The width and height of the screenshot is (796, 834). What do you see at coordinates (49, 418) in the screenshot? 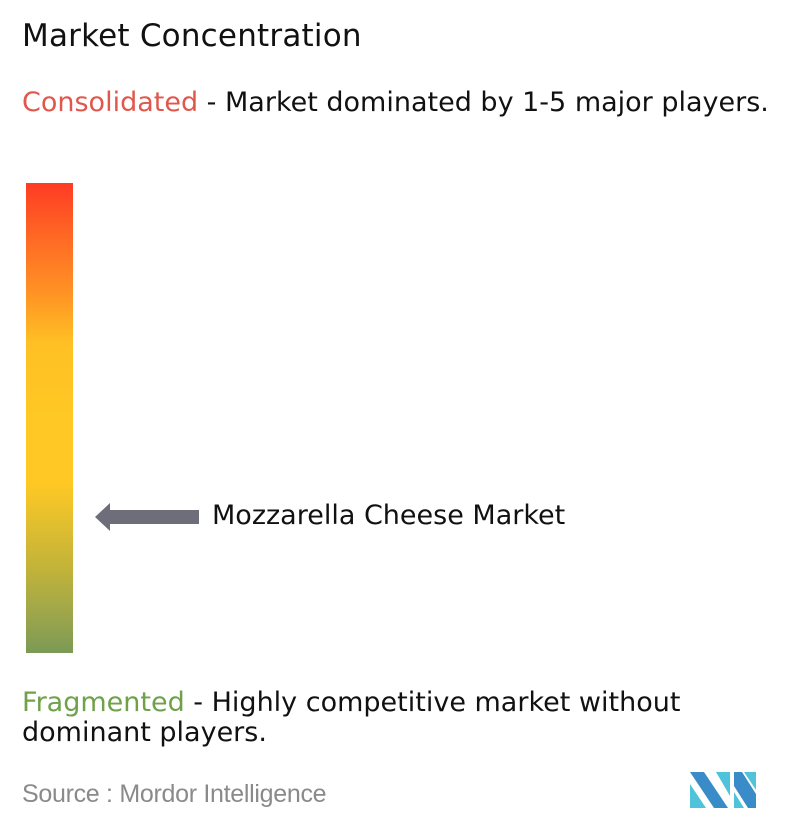
I see `concentration-gradient-bar` at bounding box center [49, 418].